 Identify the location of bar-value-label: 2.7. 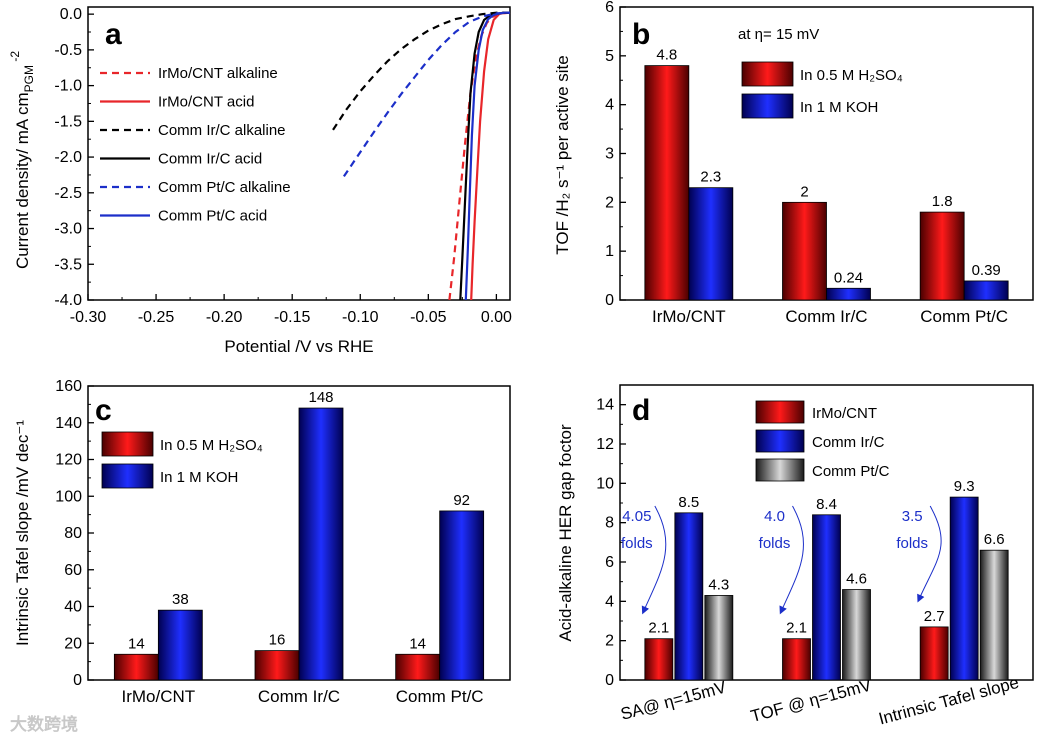
(934, 616).